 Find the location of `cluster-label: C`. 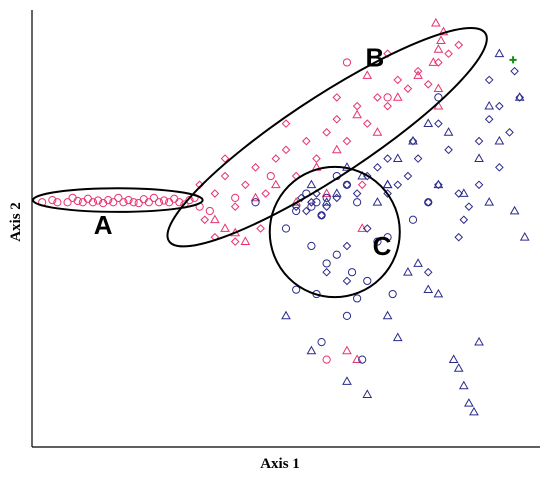

cluster-label: C is located at coordinates (382, 246).